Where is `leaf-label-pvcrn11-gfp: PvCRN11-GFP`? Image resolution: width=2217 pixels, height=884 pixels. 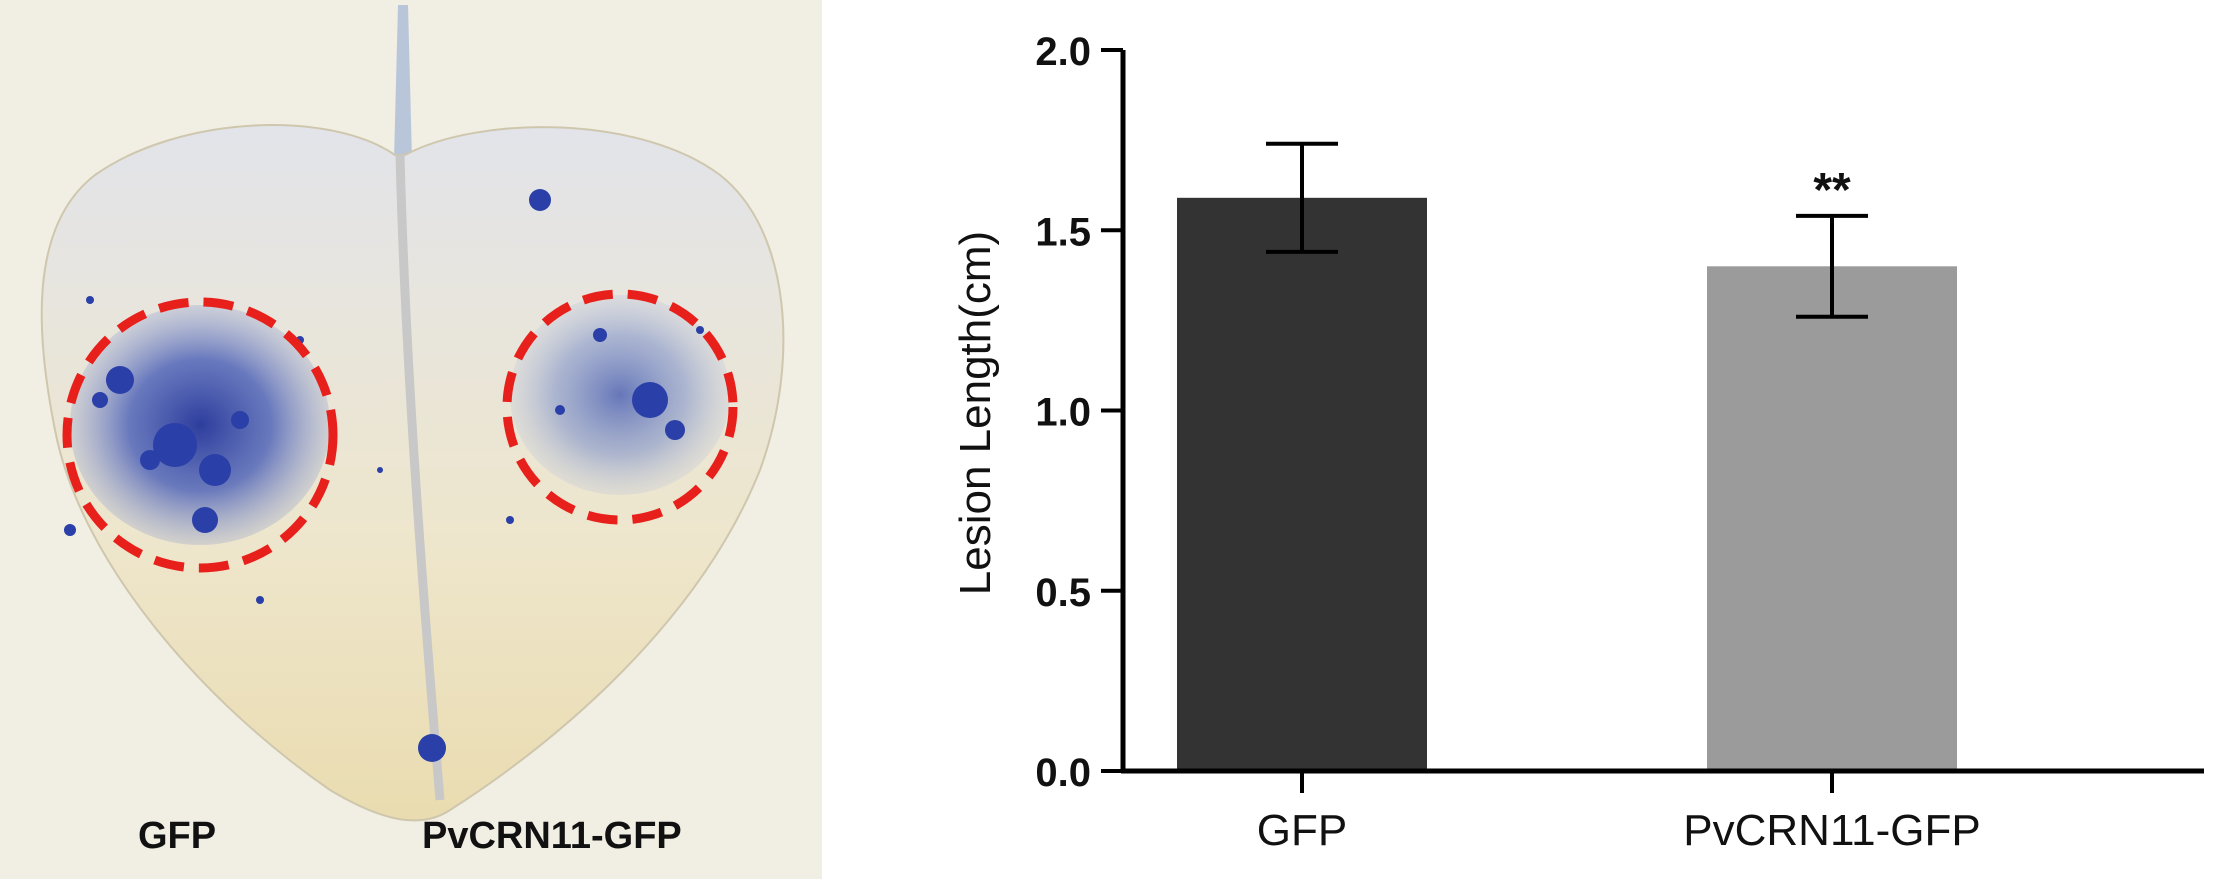 leaf-label-pvcrn11-gfp: PvCRN11-GFP is located at coordinates (552, 836).